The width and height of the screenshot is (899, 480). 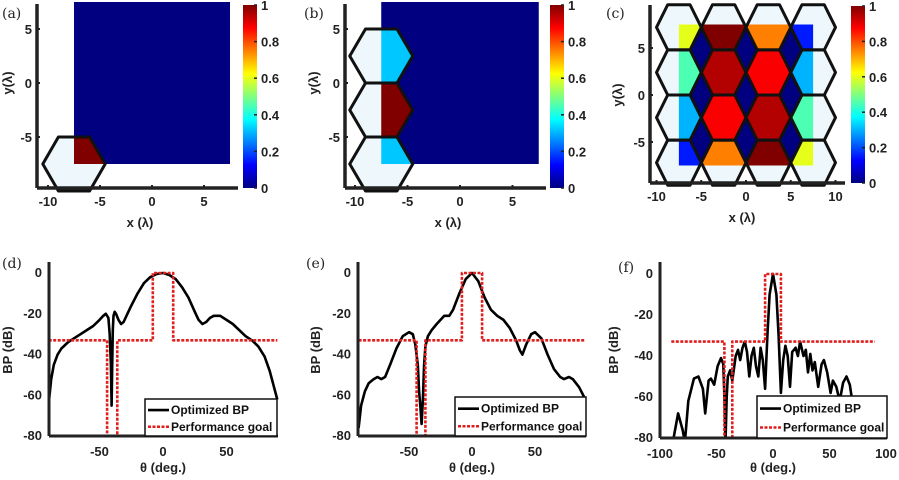 I want to click on panel-label: (f), so click(x=626, y=268).